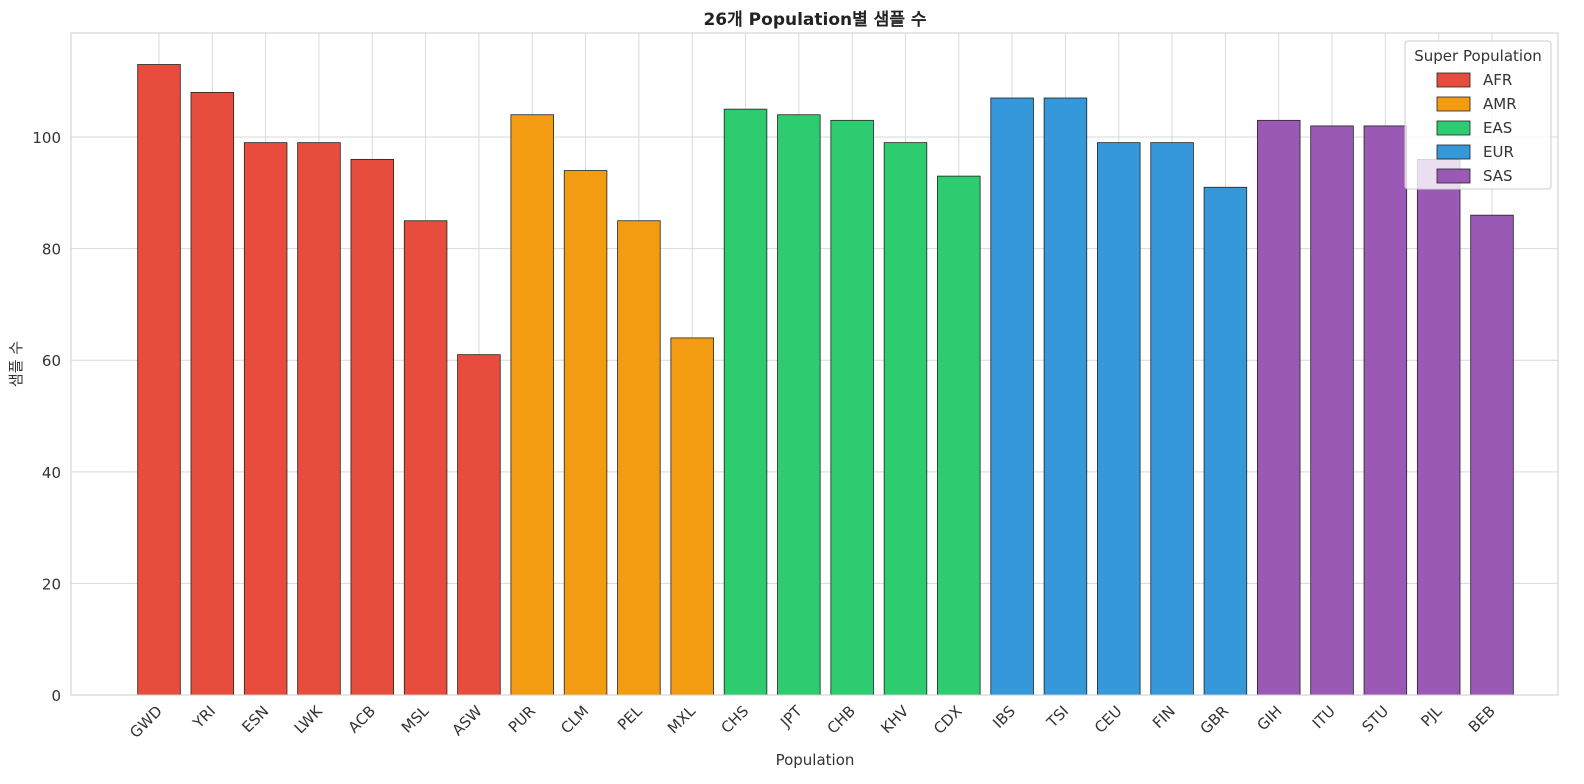 This screenshot has width=1584, height=784. What do you see at coordinates (1497, 128) in the screenshot?
I see `legend-label-eas: EAS` at bounding box center [1497, 128].